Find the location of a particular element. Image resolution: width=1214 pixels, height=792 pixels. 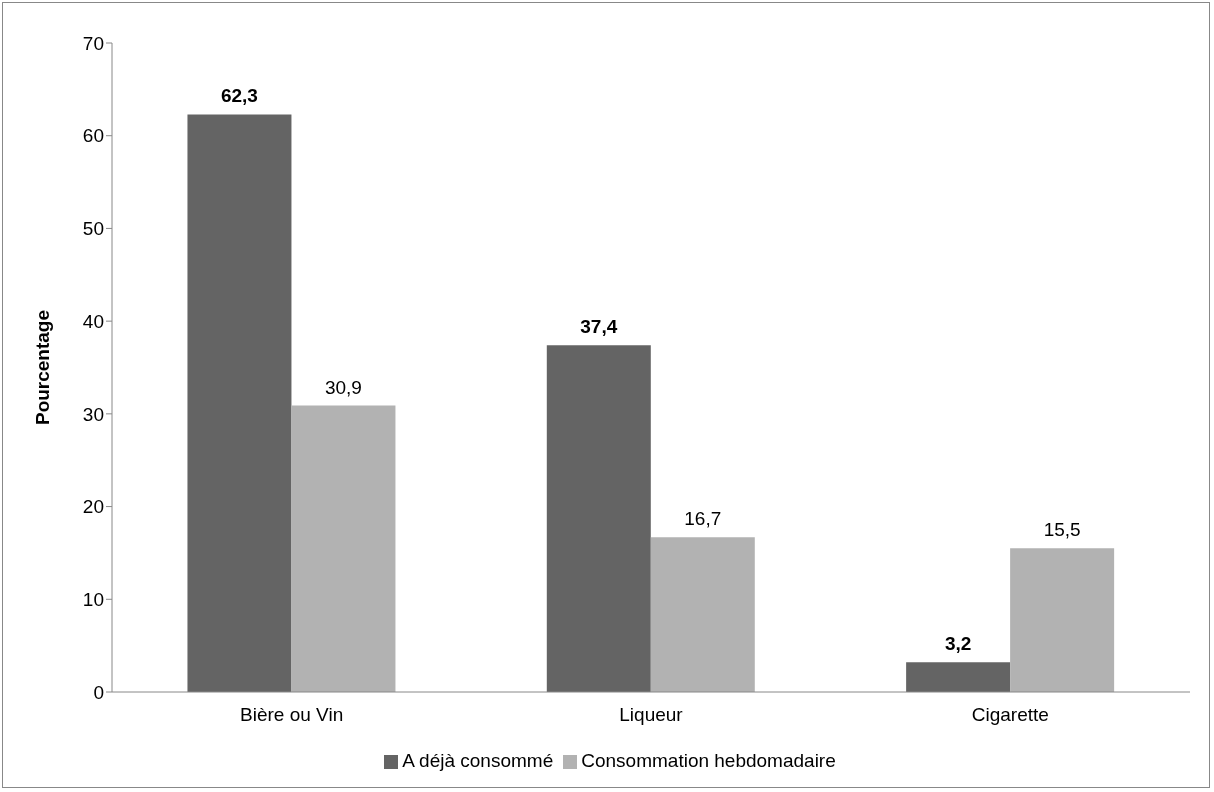

x-tick-label: Cigarette is located at coordinates (1010, 715).